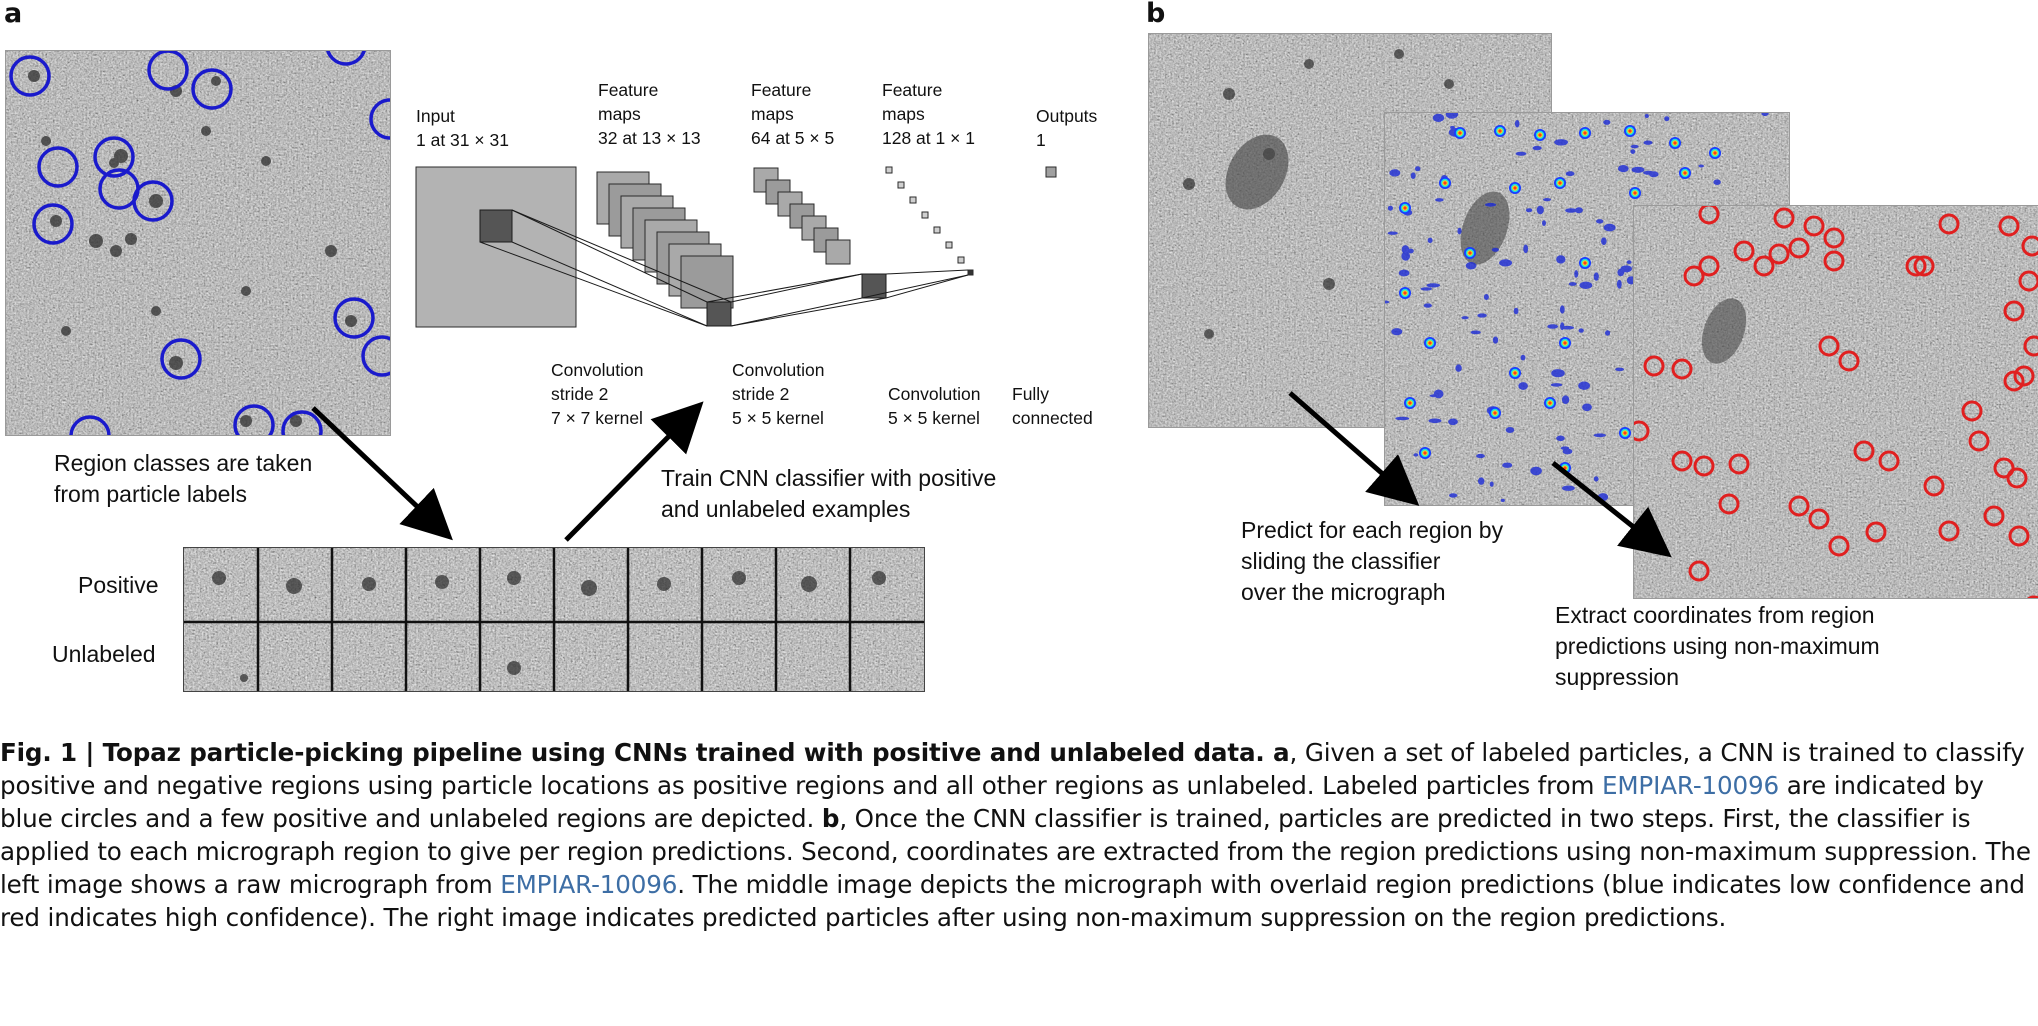 This screenshot has width=2038, height=1026. What do you see at coordinates (554, 619) in the screenshot?
I see `example-patches-grid` at bounding box center [554, 619].